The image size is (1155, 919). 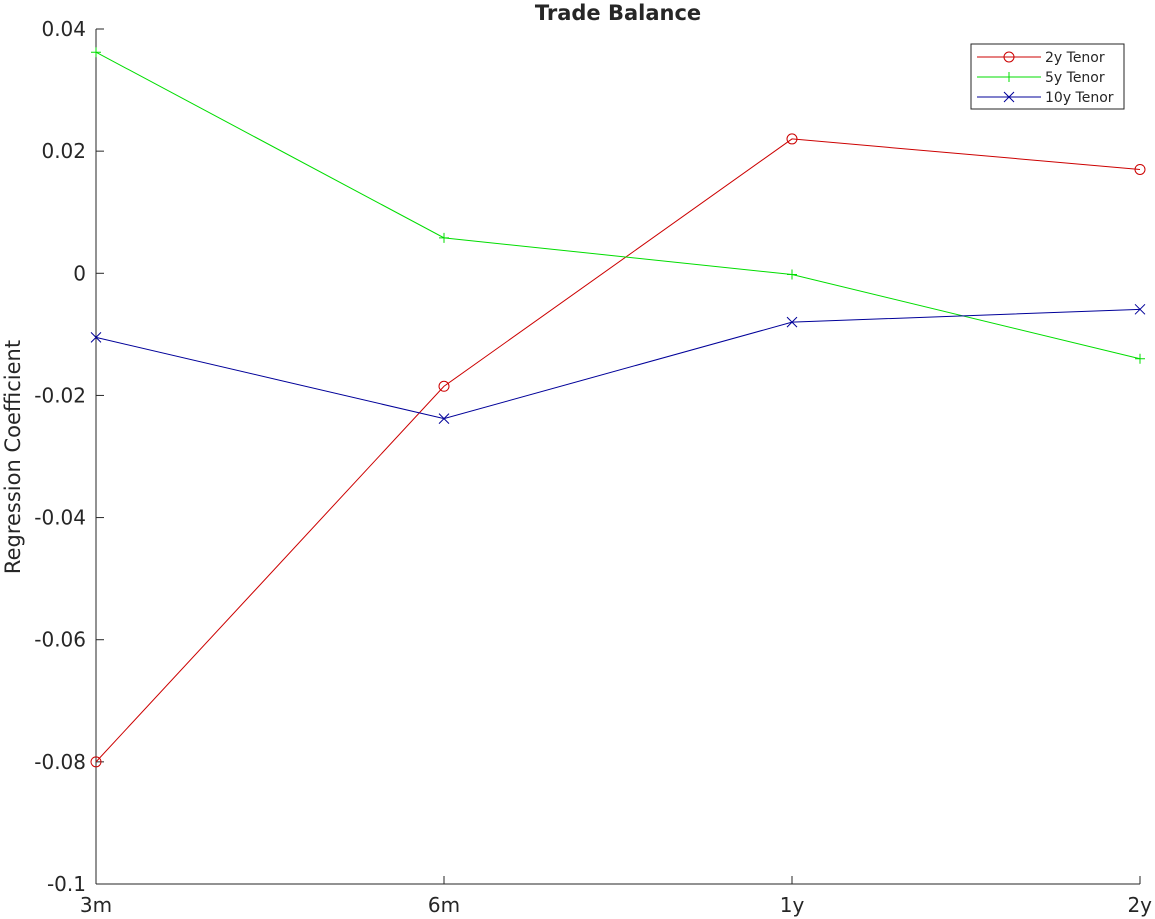 What do you see at coordinates (79, 273) in the screenshot?
I see `y-tick-label: 0` at bounding box center [79, 273].